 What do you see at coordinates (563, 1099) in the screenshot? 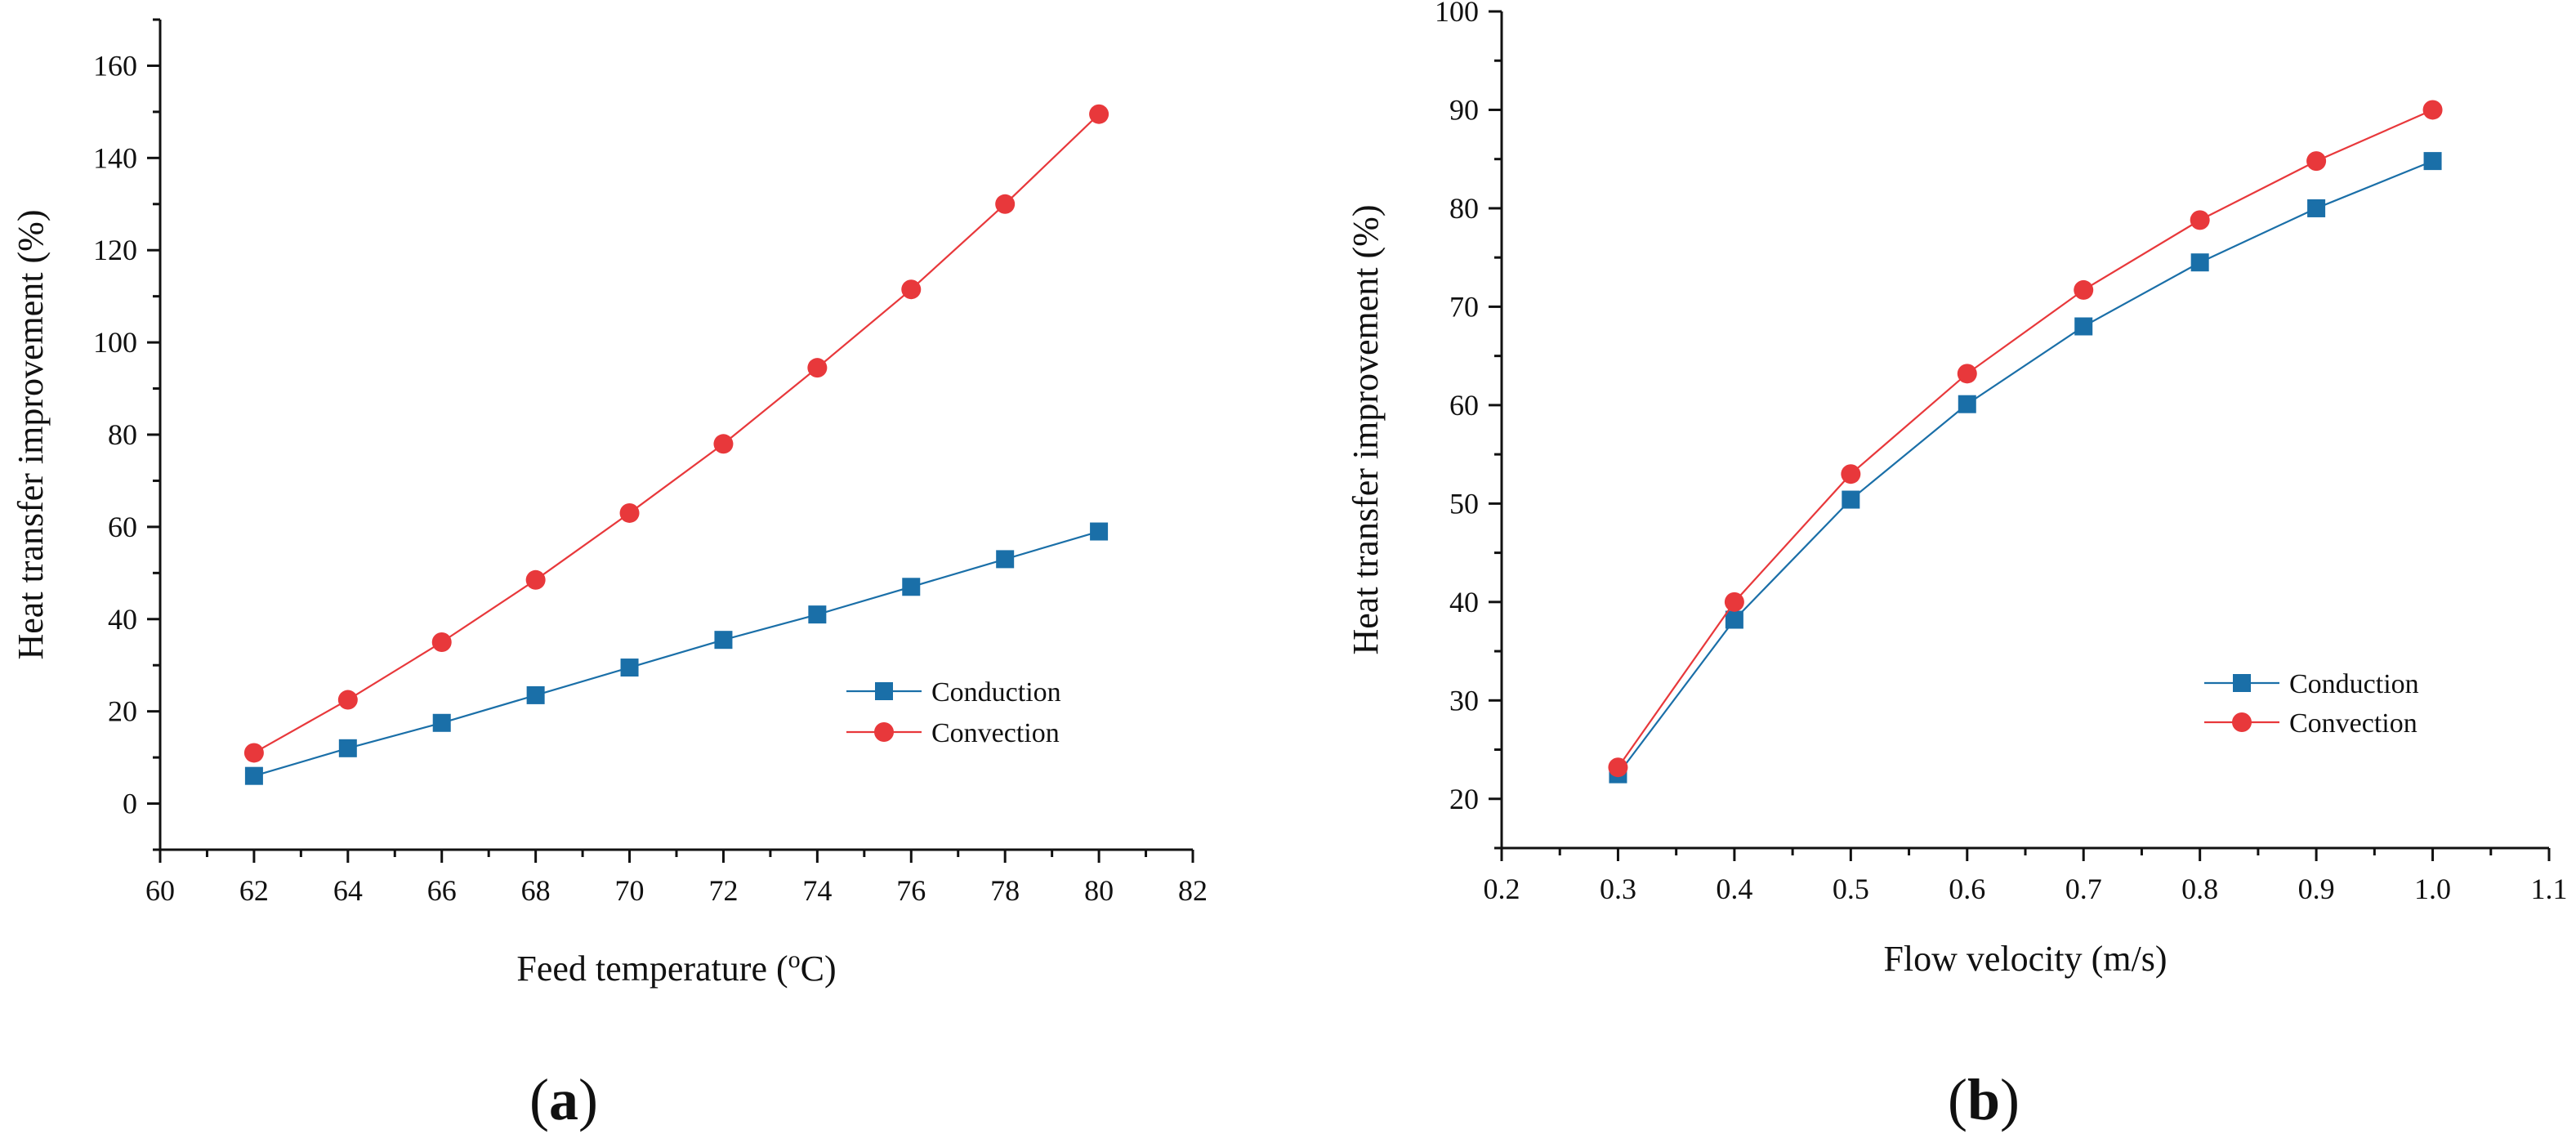
I see `panel-label: (a)` at bounding box center [563, 1099].